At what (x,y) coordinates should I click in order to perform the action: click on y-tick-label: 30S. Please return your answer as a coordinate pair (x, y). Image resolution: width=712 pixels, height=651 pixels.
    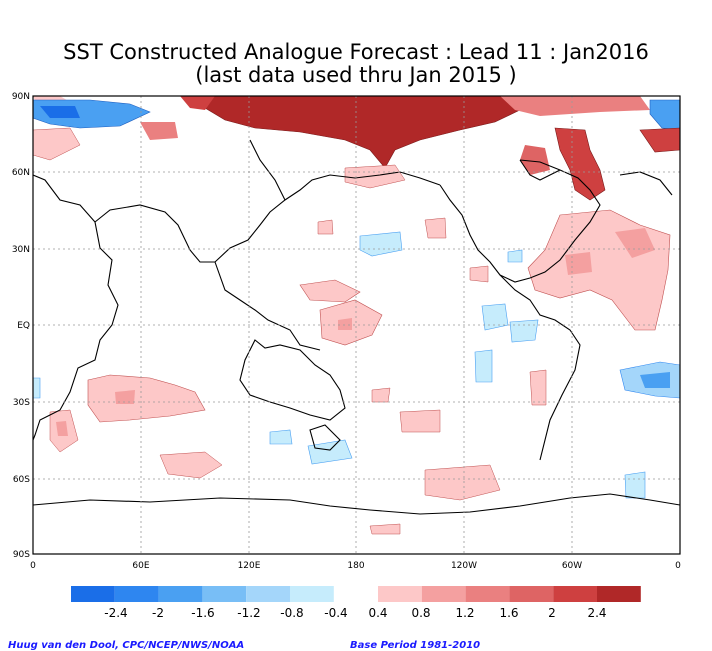
    Looking at the image, I should click on (21, 403).